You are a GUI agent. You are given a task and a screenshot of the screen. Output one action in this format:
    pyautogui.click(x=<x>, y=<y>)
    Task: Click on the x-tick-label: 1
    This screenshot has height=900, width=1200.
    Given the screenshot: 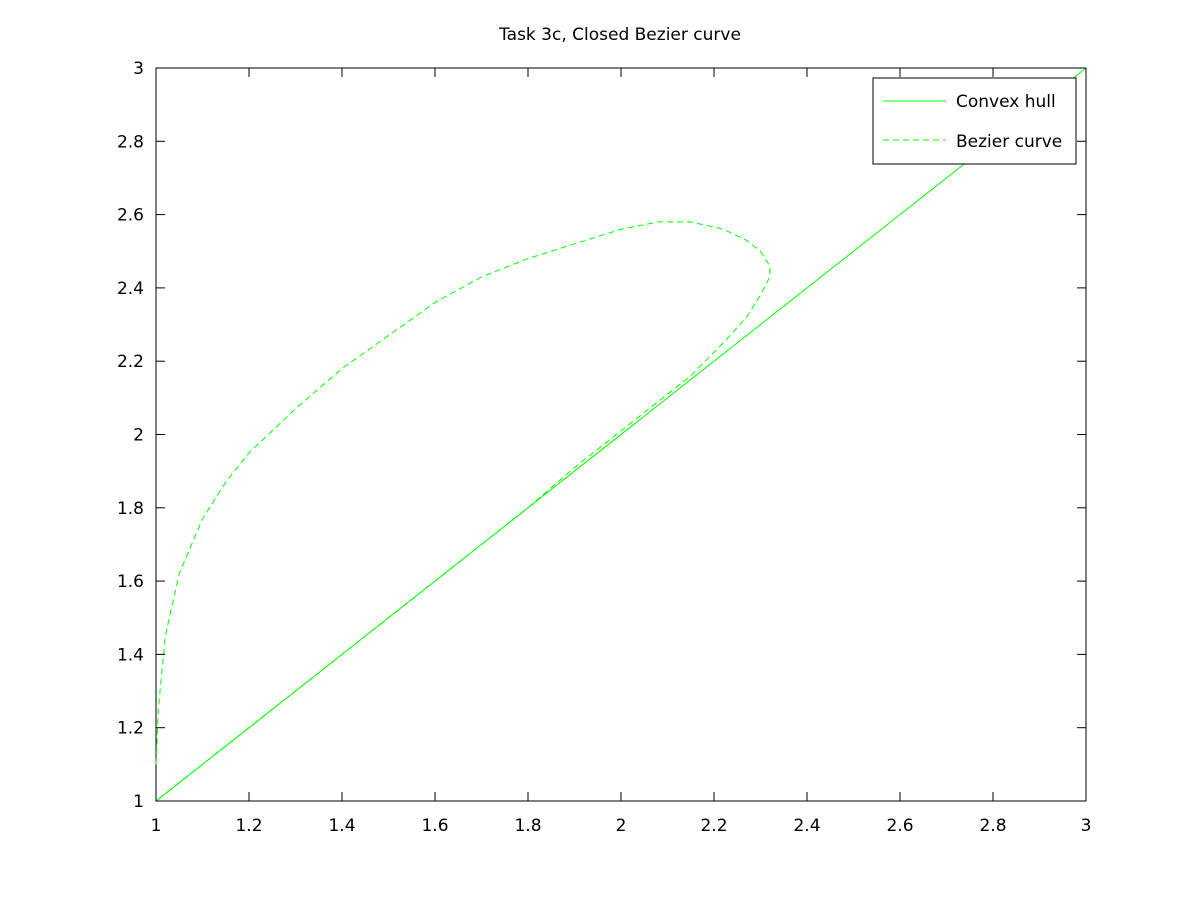 What is the action you would take?
    pyautogui.click(x=156, y=826)
    